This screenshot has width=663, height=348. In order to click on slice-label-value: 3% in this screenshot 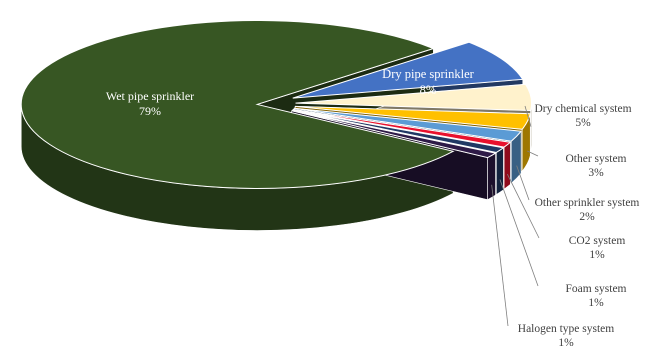, I will do `click(596, 173)`.